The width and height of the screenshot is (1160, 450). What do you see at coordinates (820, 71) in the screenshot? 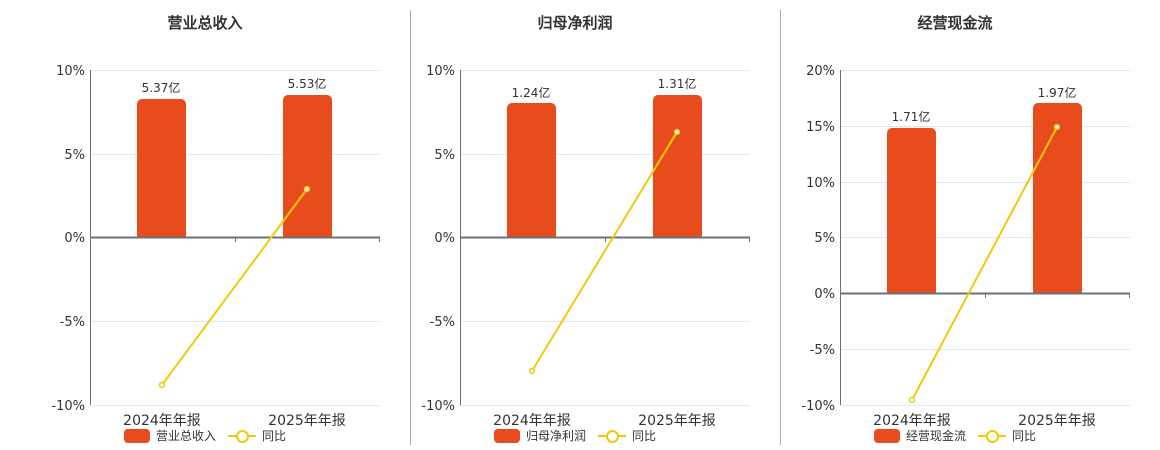
I see `y-tick: 20%` at bounding box center [820, 71].